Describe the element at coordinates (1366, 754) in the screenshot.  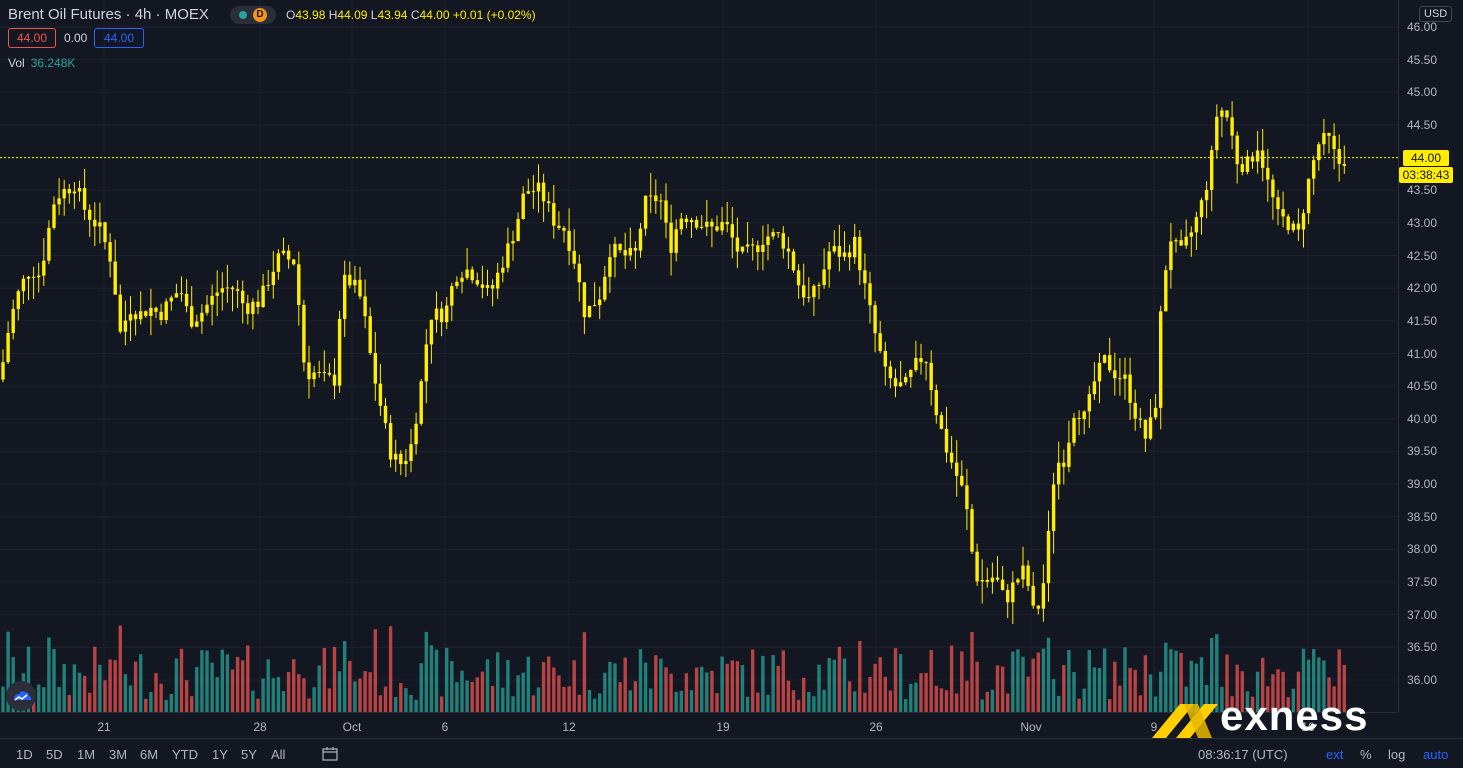
I see `percent-scale-toggle: %` at that location.